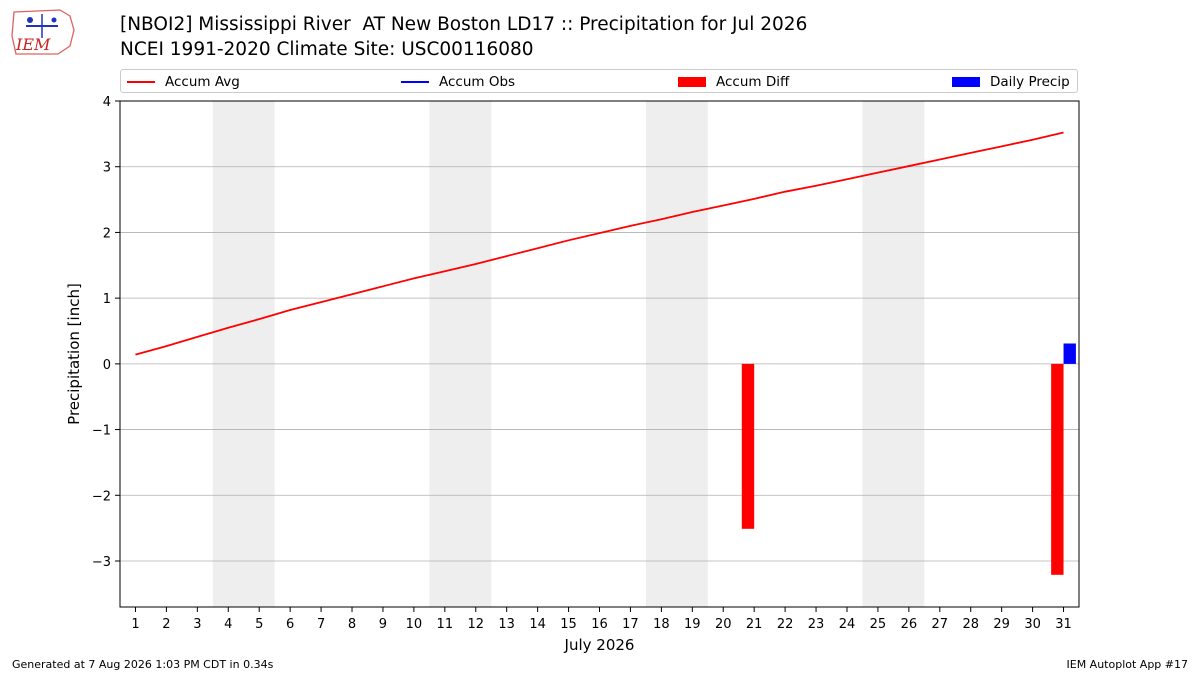 Image resolution: width=1200 pixels, height=675 pixels. Describe the element at coordinates (141, 81) in the screenshot. I see `legend-swatch-accum-avg` at that location.